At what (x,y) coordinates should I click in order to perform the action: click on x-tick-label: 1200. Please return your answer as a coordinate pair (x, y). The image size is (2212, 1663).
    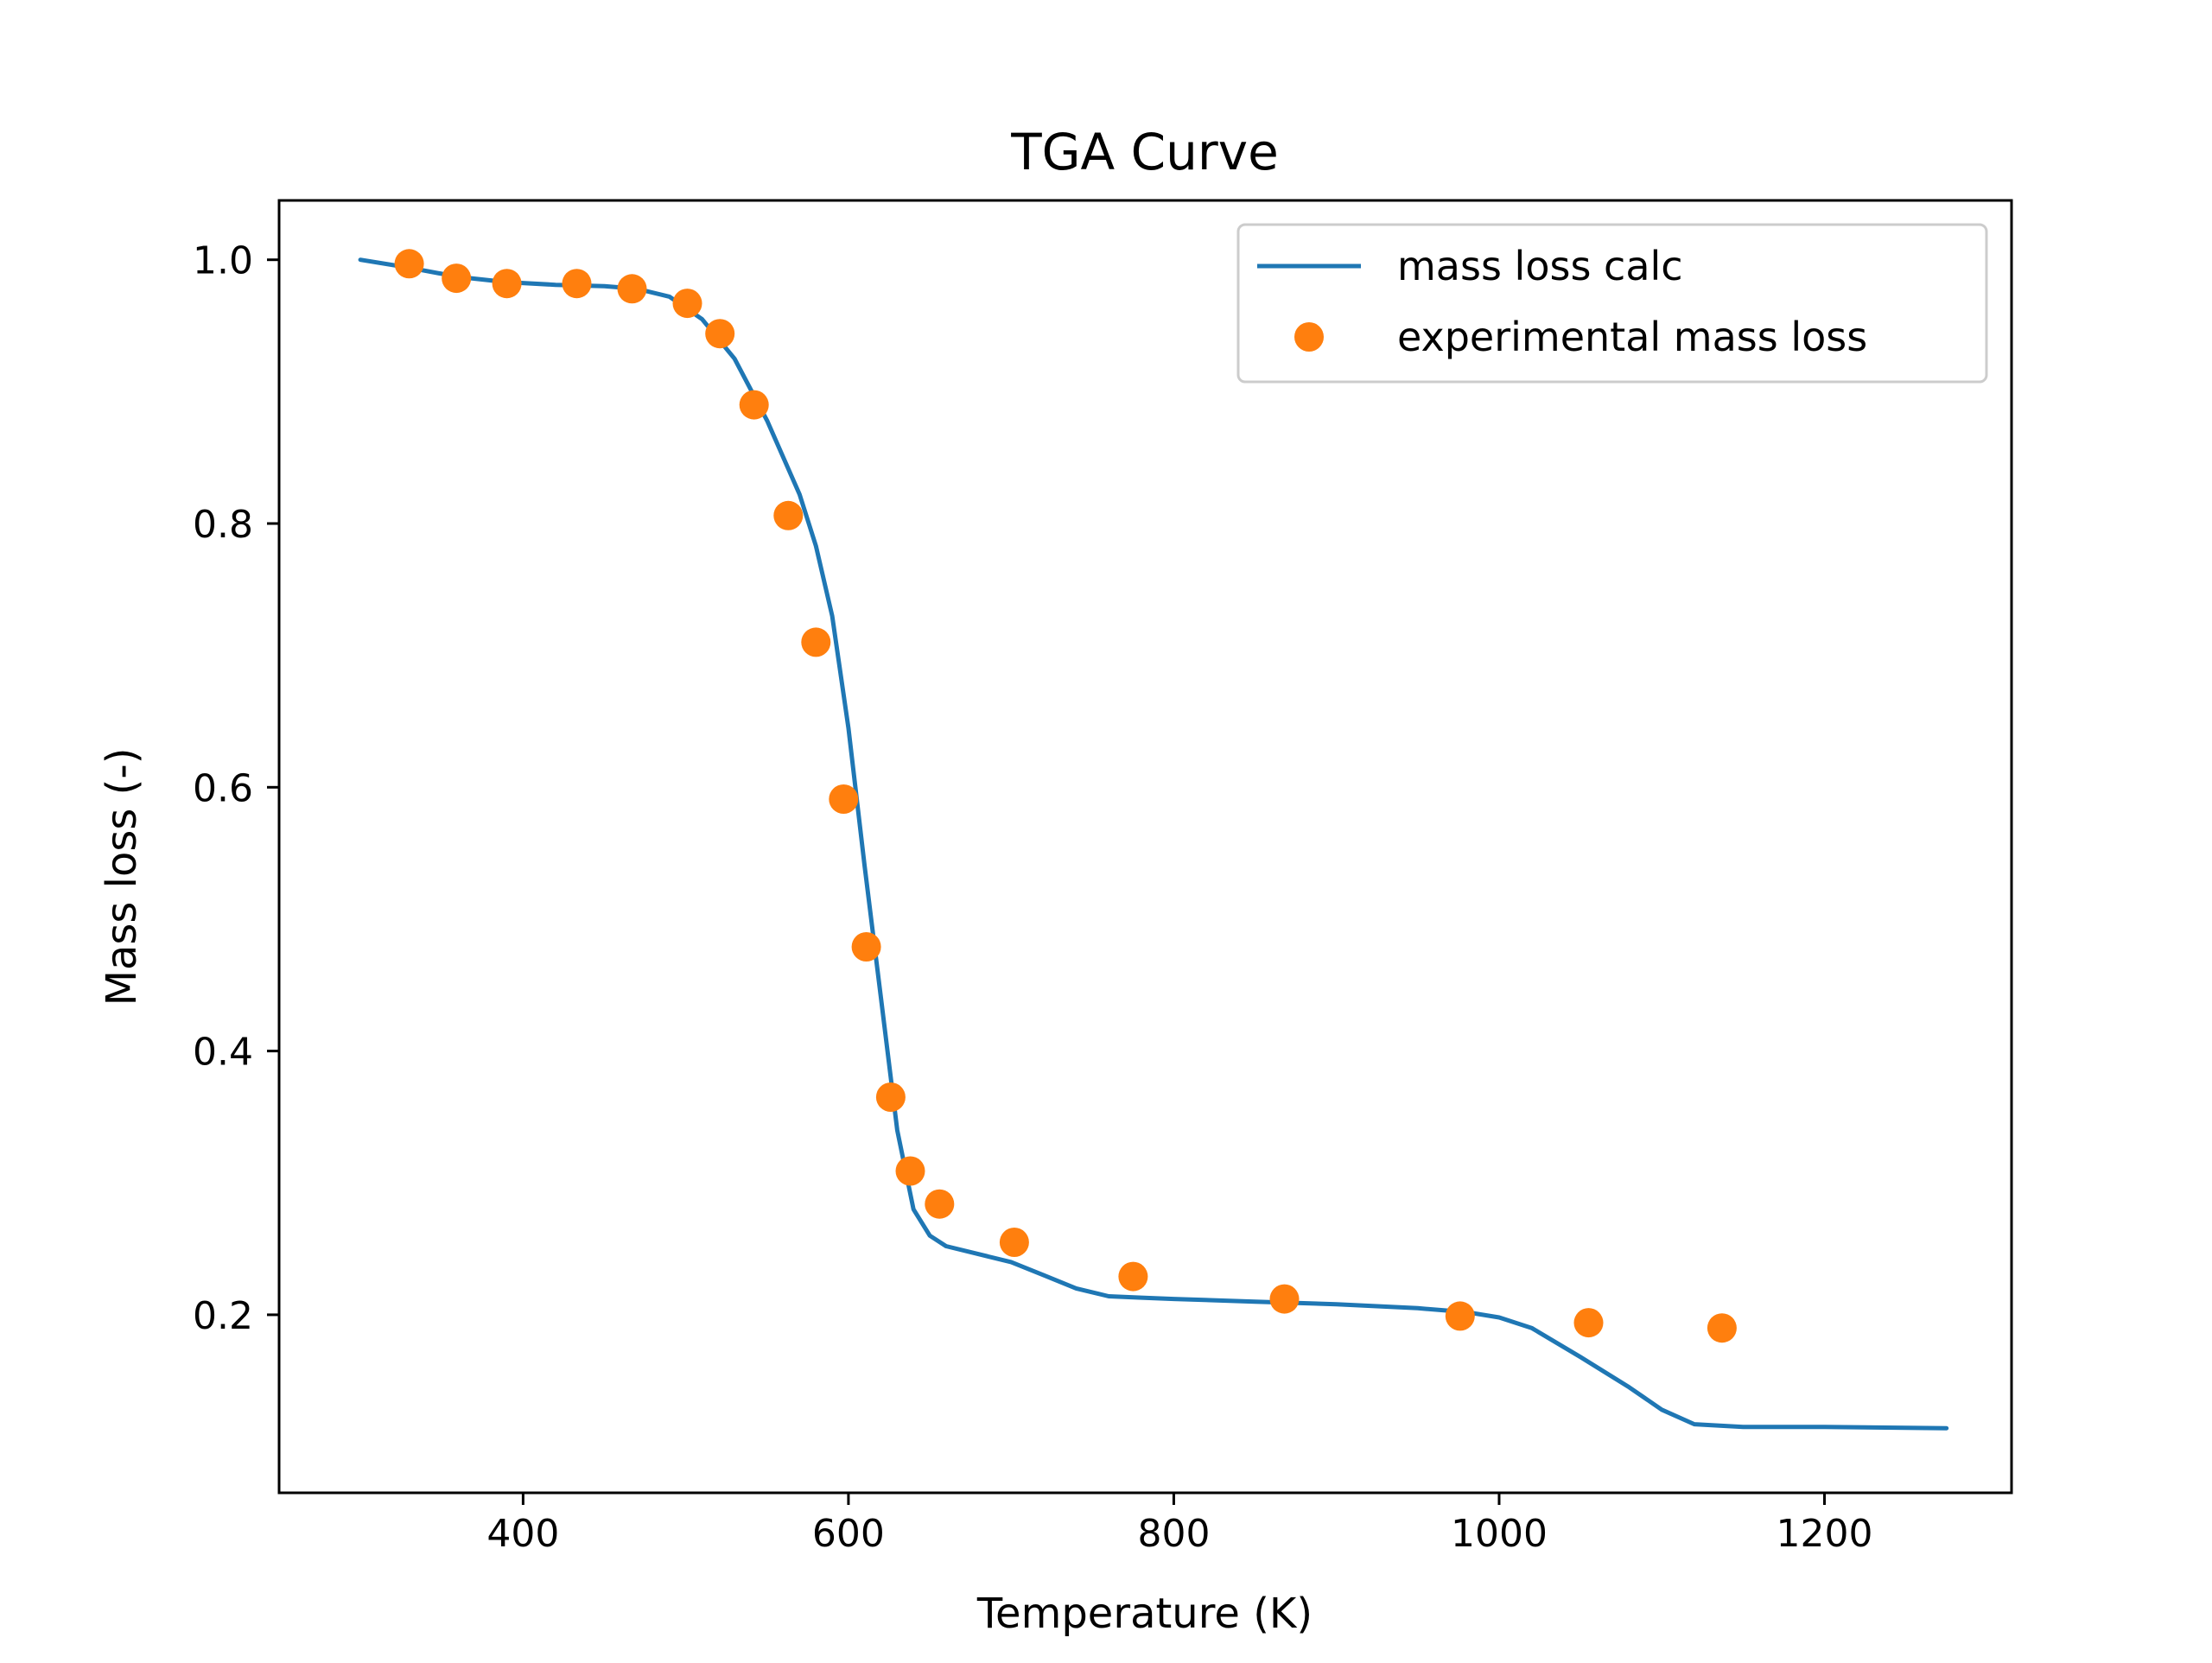
    Looking at the image, I should click on (1825, 1534).